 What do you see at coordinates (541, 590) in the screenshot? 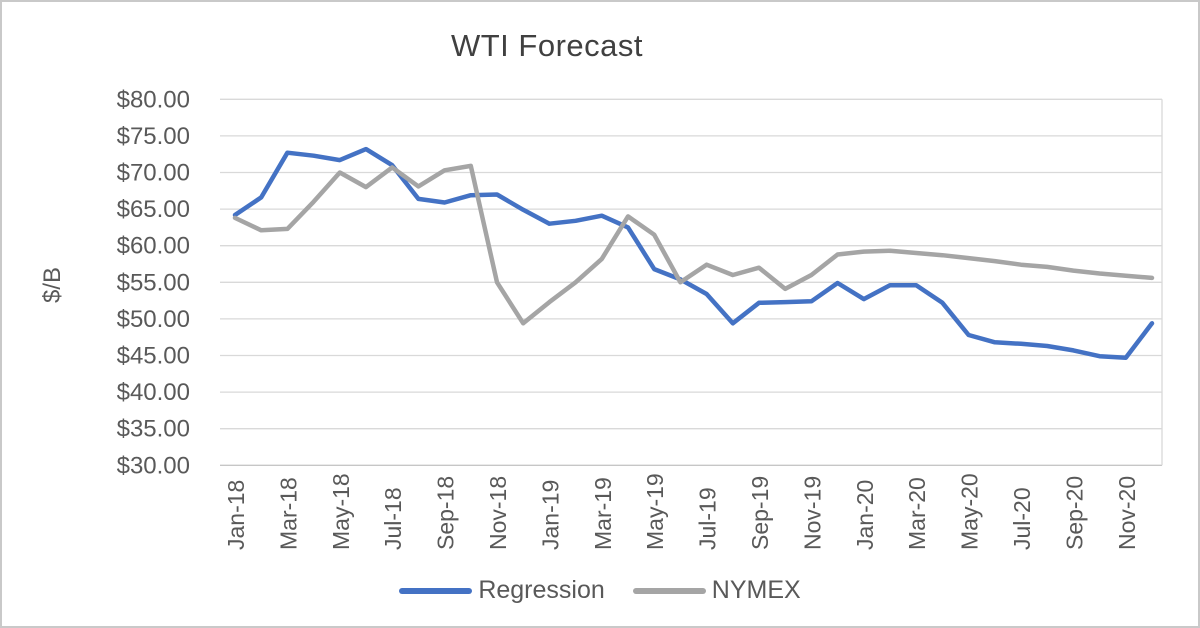
I see `legend-label-regression: Regression` at bounding box center [541, 590].